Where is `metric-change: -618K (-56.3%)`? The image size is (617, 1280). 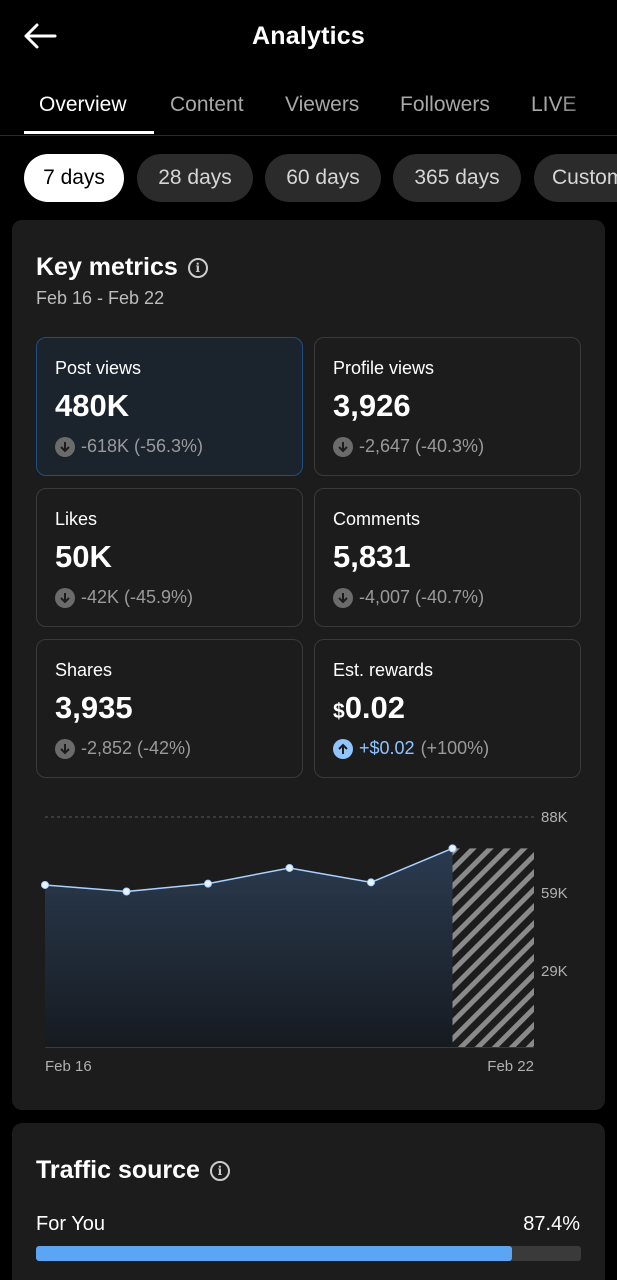
metric-change: -618K (-56.3%) is located at coordinates (129, 446).